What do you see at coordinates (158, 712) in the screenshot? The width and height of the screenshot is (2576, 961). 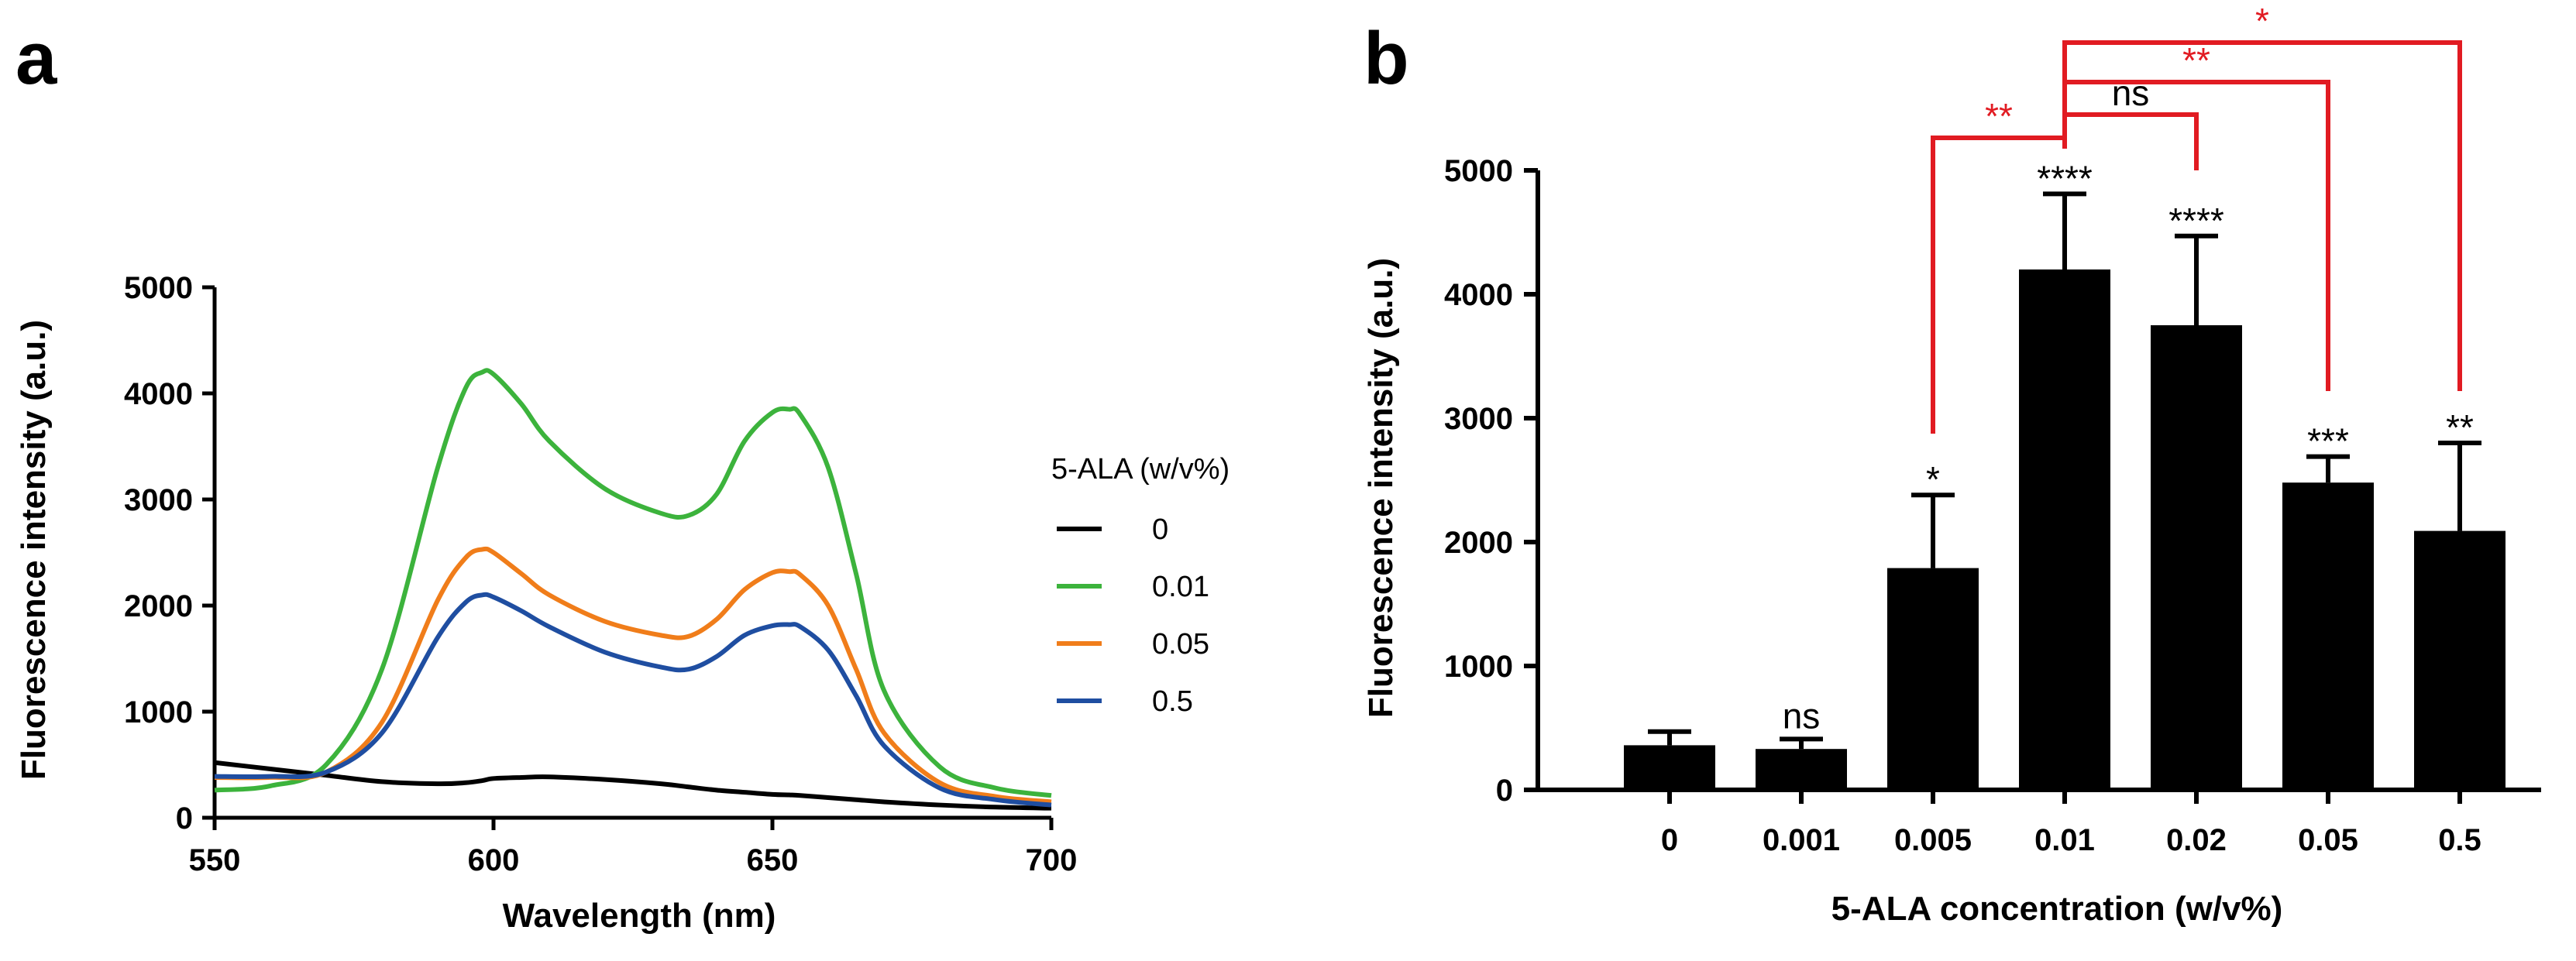 I see `chart-a-y-tick-label: 1000` at bounding box center [158, 712].